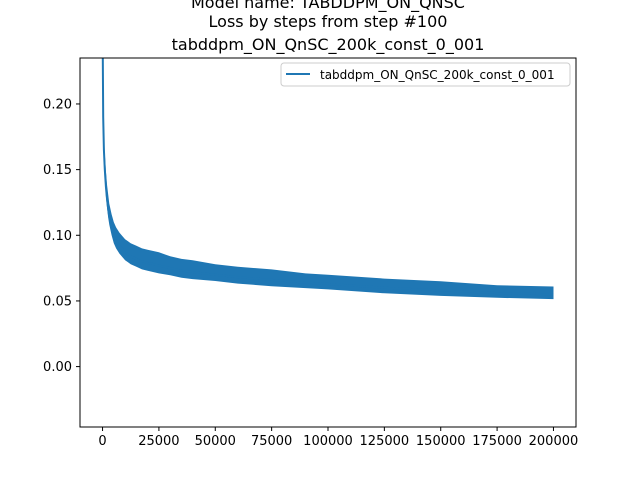 The image size is (640, 480). What do you see at coordinates (215, 441) in the screenshot?
I see `x-tick-label: 50000` at bounding box center [215, 441].